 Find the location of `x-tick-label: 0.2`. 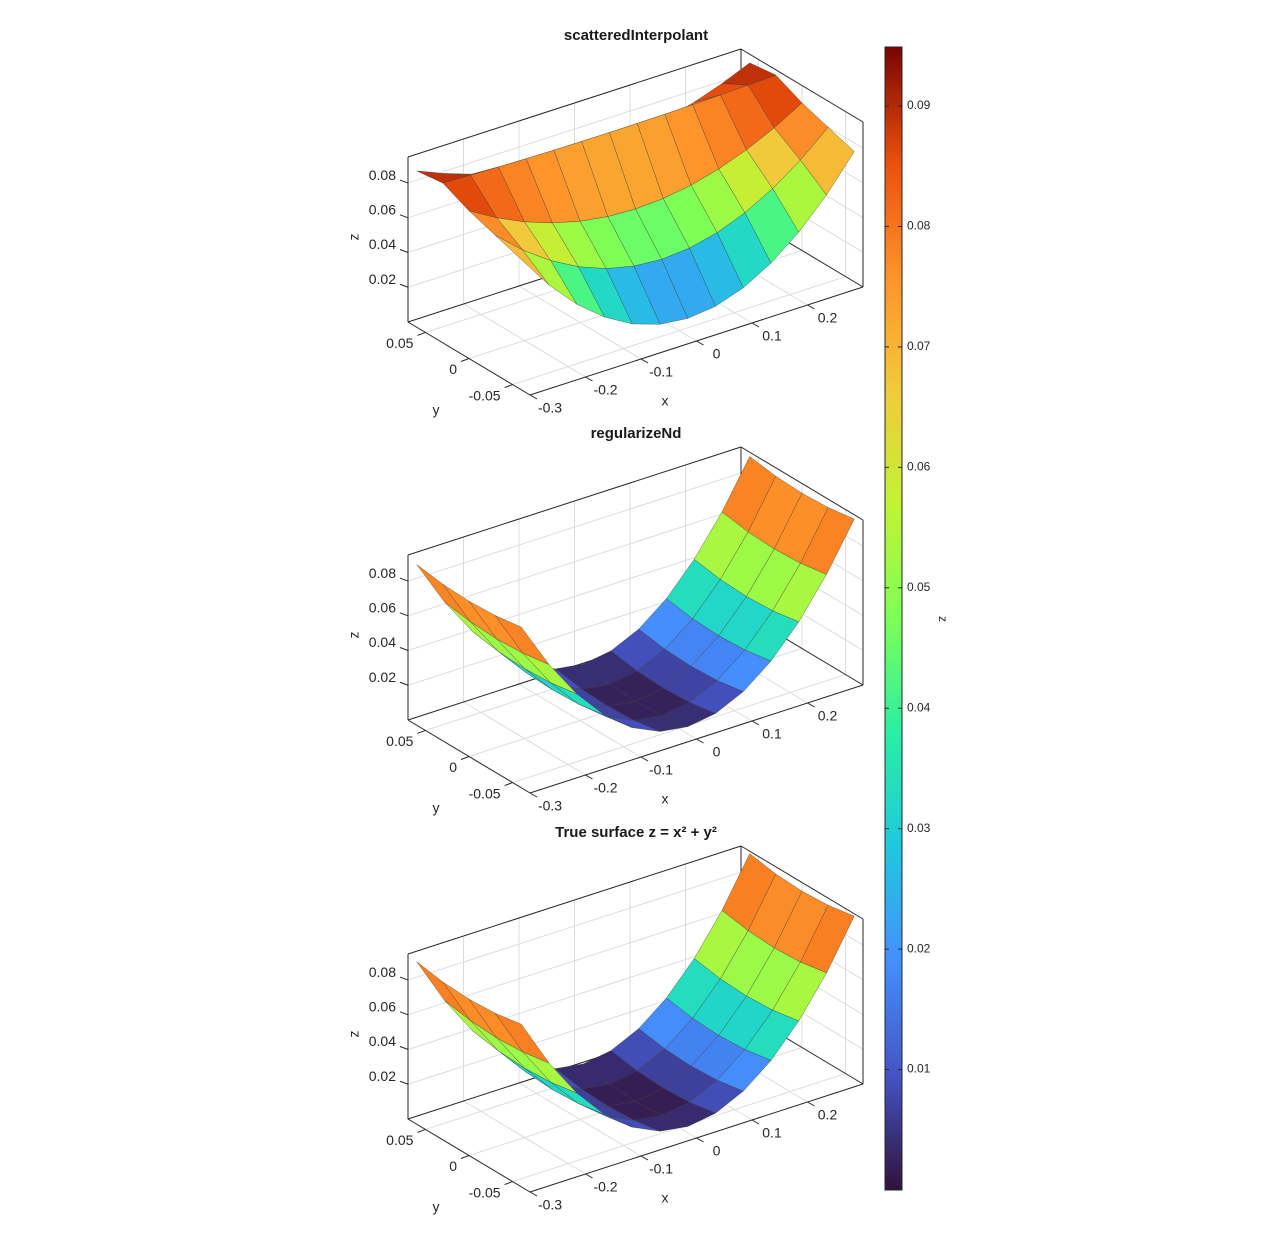

x-tick-label: 0.2 is located at coordinates (828, 1115).